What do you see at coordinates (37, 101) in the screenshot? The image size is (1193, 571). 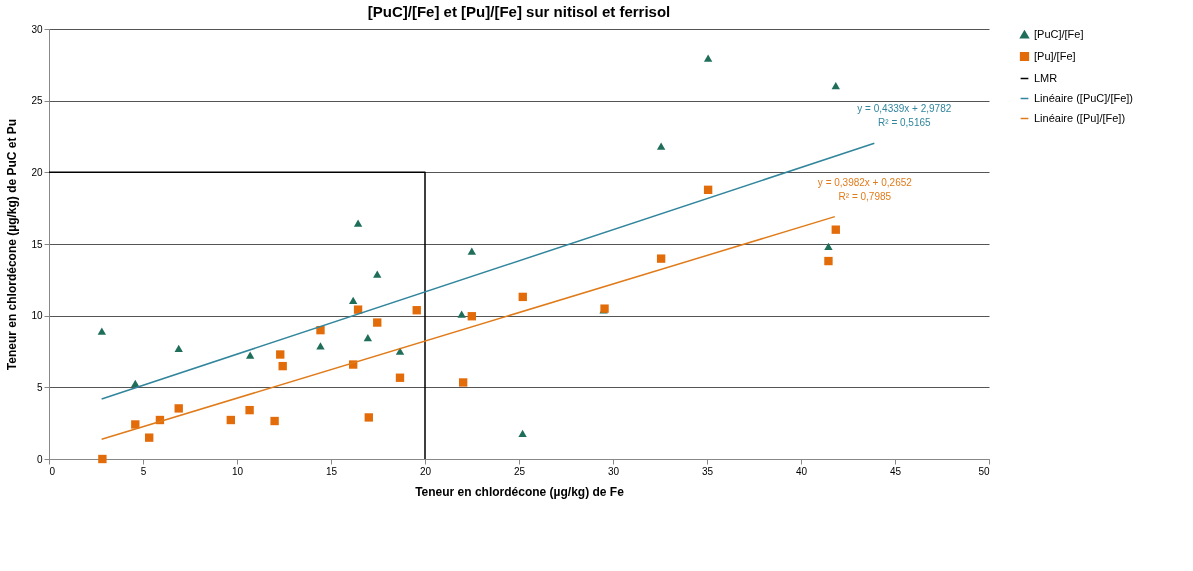 I see `y-tick-label: 25` at bounding box center [37, 101].